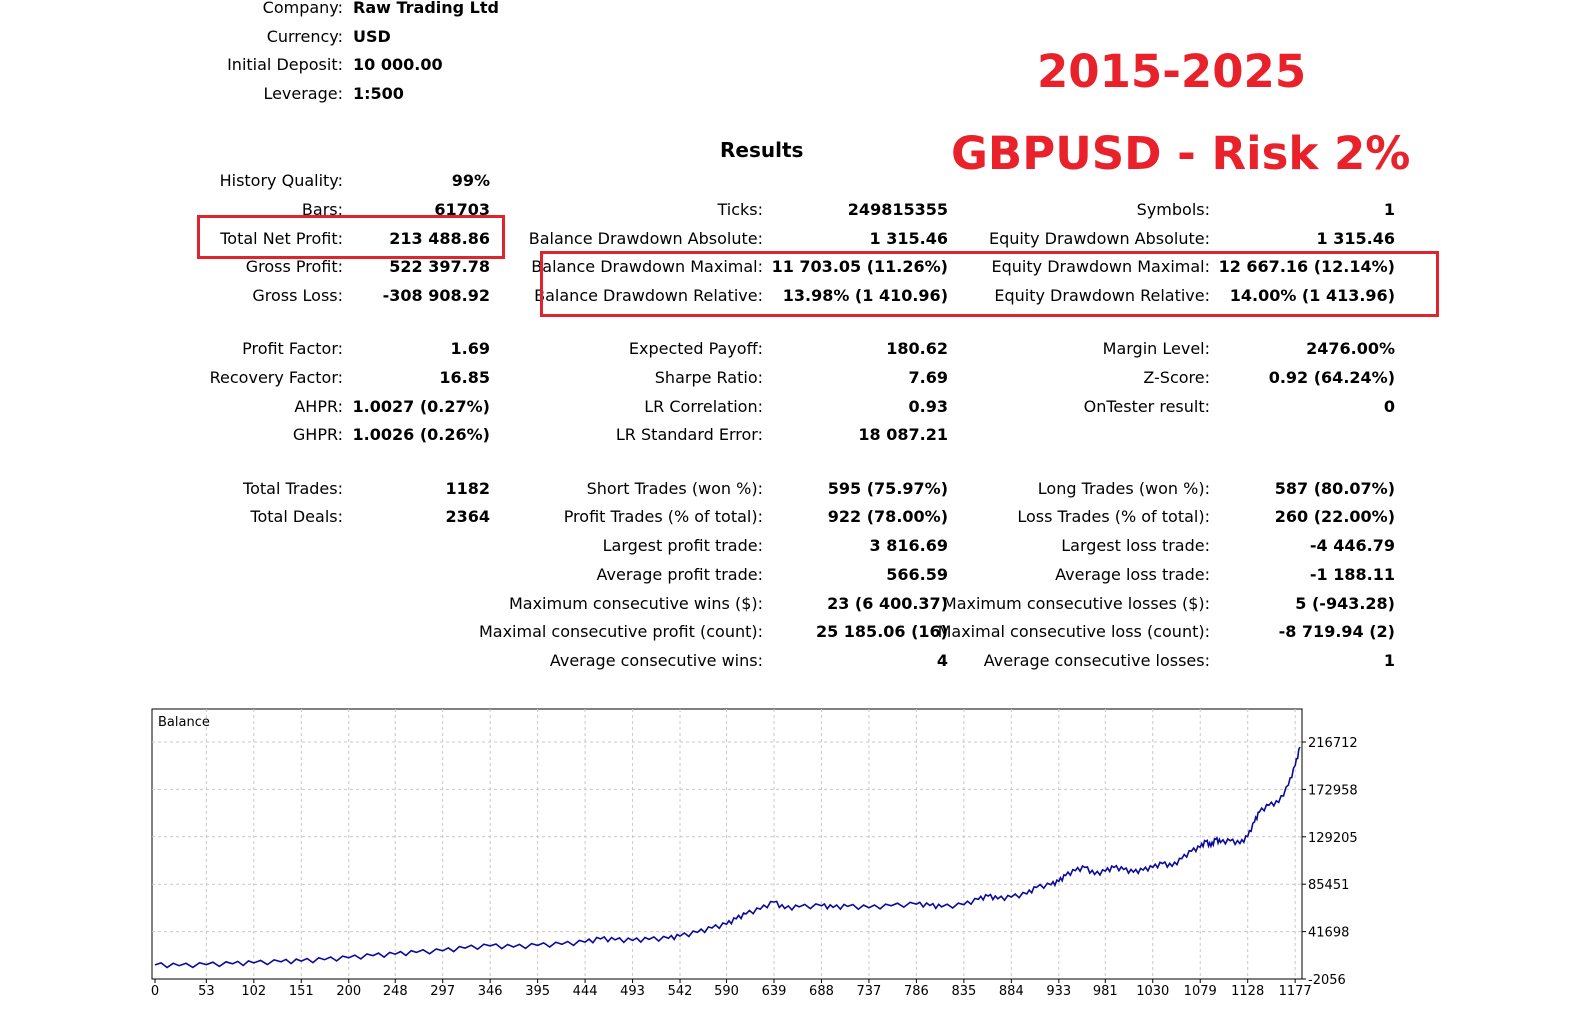 This screenshot has height=1030, width=1585. I want to click on stat-label: Gross Loss:, so click(297, 295).